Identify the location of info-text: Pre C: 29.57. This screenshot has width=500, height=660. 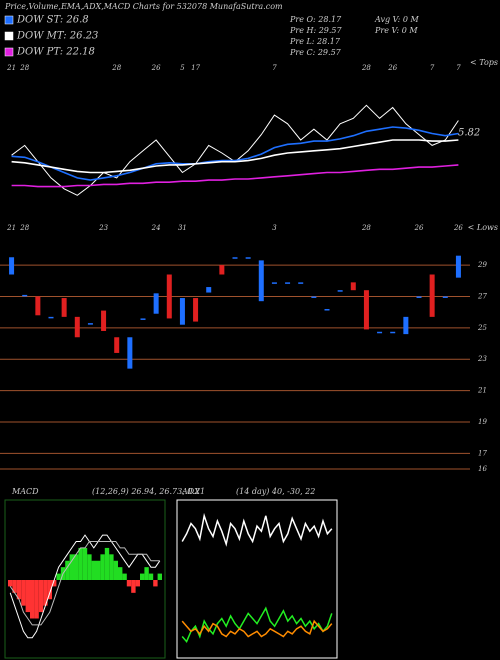
(315, 52).